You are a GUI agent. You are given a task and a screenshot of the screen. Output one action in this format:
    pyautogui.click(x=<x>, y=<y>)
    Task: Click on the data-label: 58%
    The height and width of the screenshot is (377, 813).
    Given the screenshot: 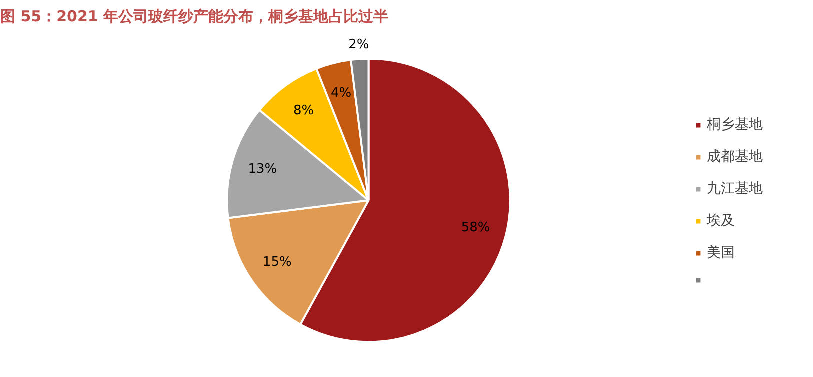 What is the action you would take?
    pyautogui.click(x=475, y=228)
    